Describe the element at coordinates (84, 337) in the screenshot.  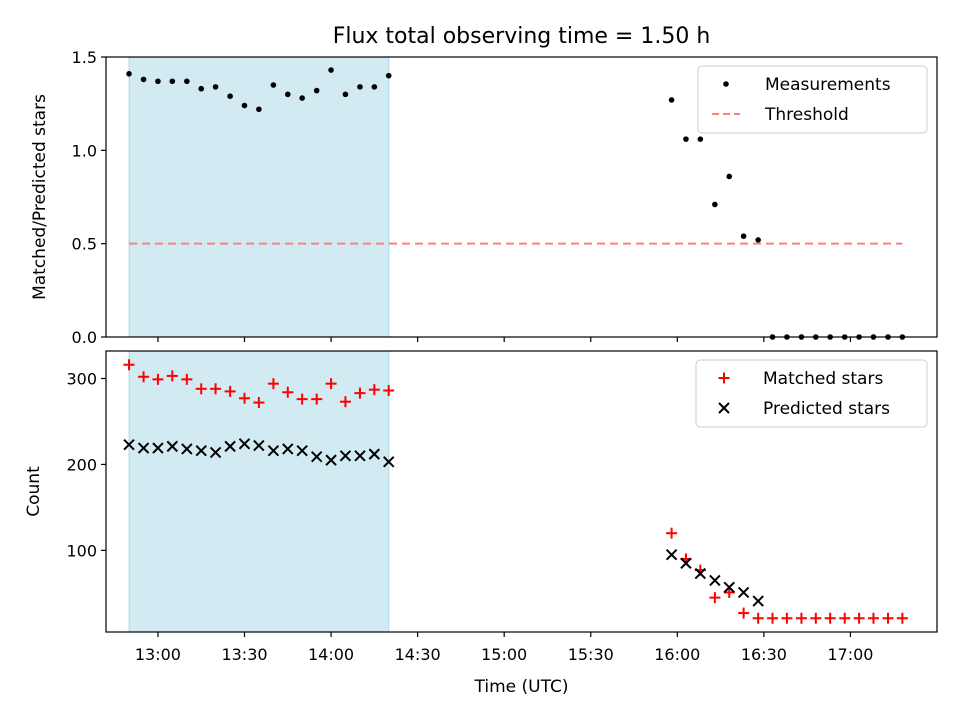
I see `y-tick-label: 0.0` at that location.